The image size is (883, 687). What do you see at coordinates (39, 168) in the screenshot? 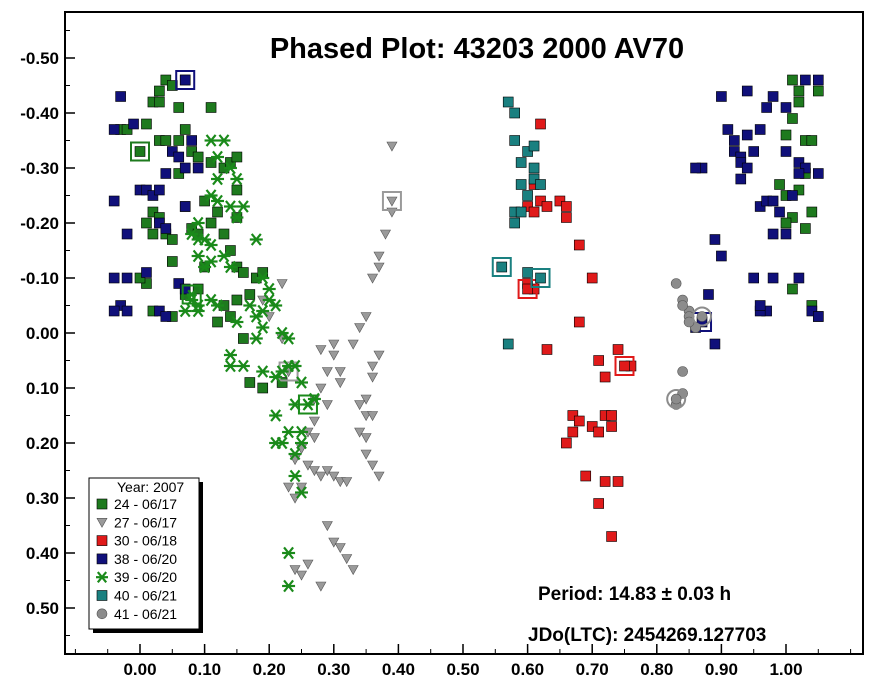
I see `y-tick-label: -0.30` at bounding box center [39, 168].